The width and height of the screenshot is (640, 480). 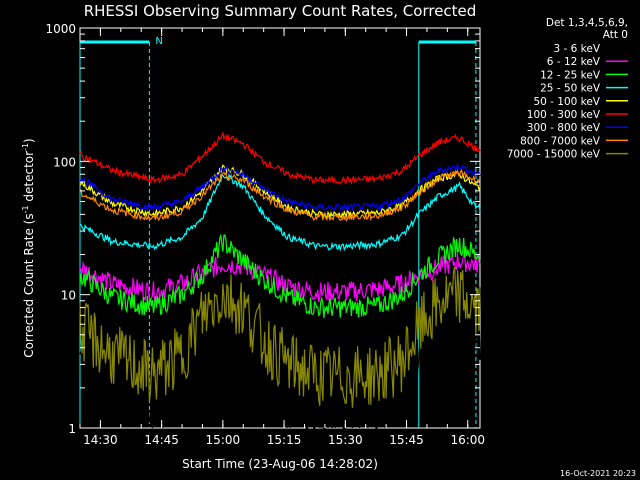 What do you see at coordinates (576, 49) in the screenshot?
I see `legend-label: 3 - 6 keV` at bounding box center [576, 49].